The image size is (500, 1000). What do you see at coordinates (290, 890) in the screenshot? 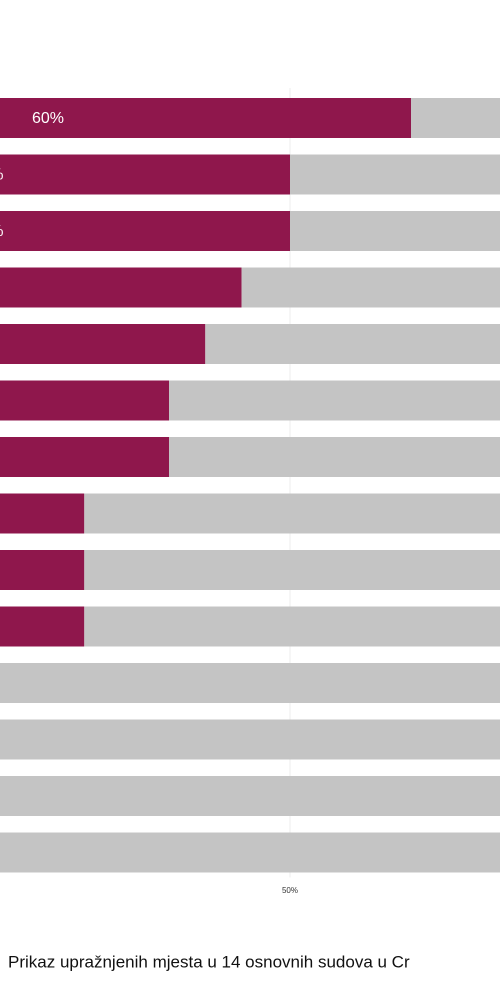
I see `x-tick-label: 50%` at bounding box center [290, 890].